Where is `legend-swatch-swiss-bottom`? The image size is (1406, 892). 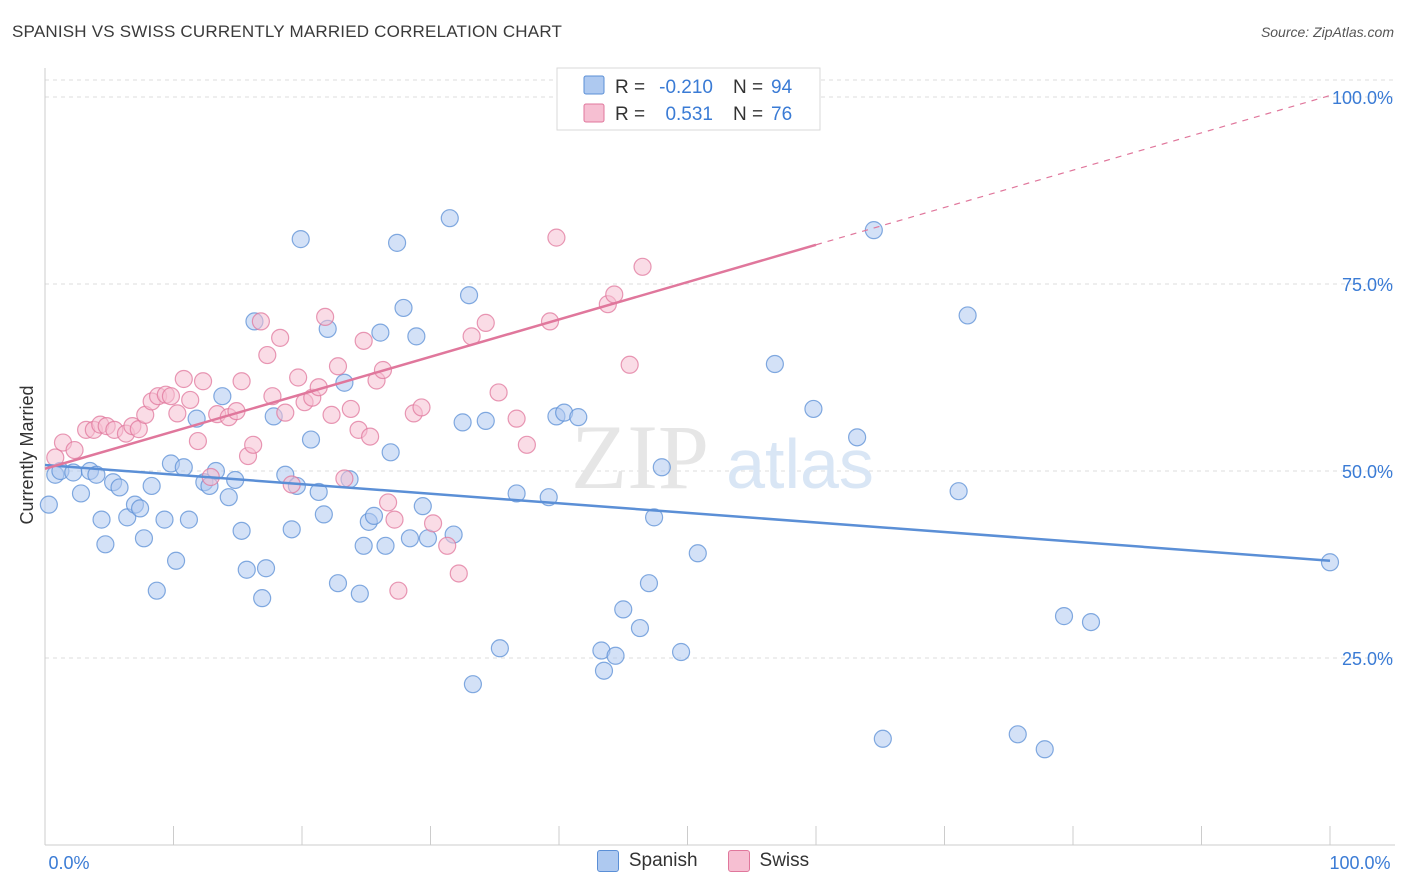
legend-swatch-swiss-bottom is located at coordinates (738, 861).